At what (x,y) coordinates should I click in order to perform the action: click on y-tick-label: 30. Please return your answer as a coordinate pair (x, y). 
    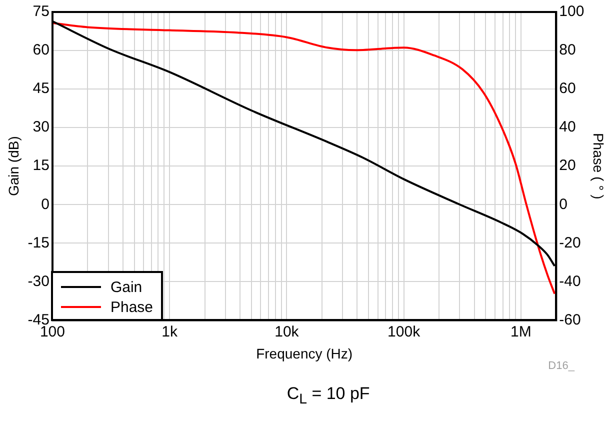
    Looking at the image, I should click on (41, 127).